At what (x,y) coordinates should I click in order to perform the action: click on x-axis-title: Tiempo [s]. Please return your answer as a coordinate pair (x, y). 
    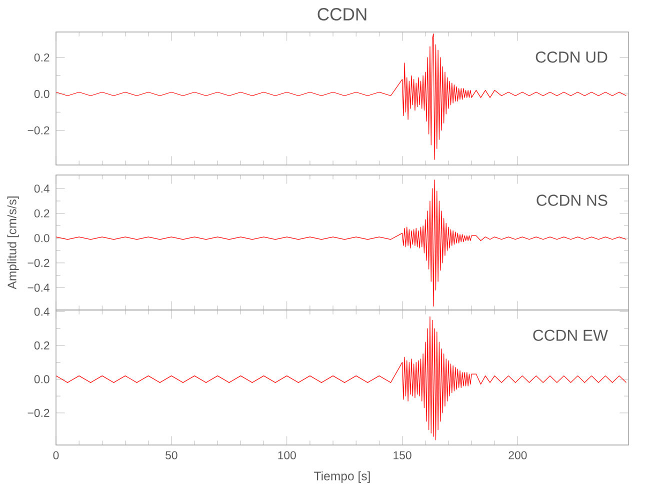
    Looking at the image, I should click on (342, 477).